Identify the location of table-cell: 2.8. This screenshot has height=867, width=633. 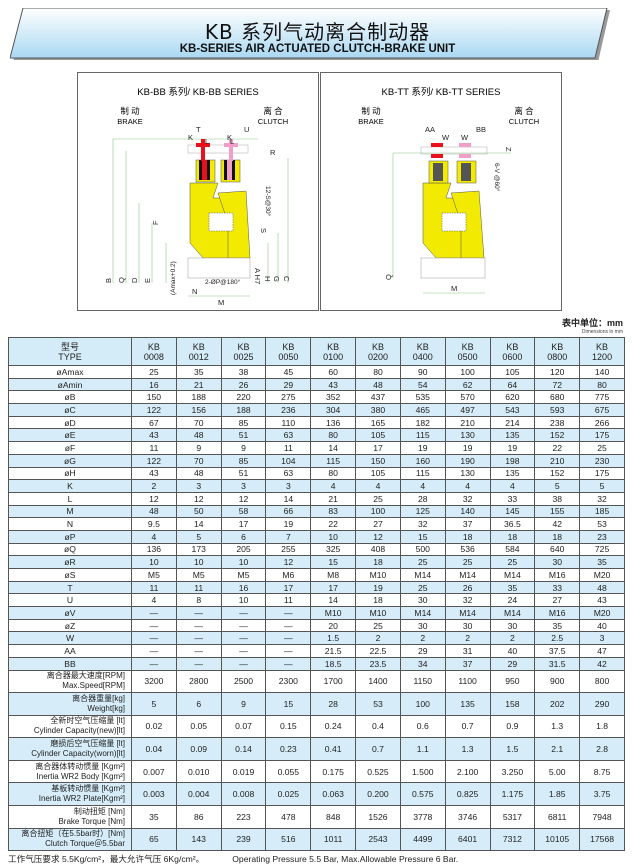
(602, 749).